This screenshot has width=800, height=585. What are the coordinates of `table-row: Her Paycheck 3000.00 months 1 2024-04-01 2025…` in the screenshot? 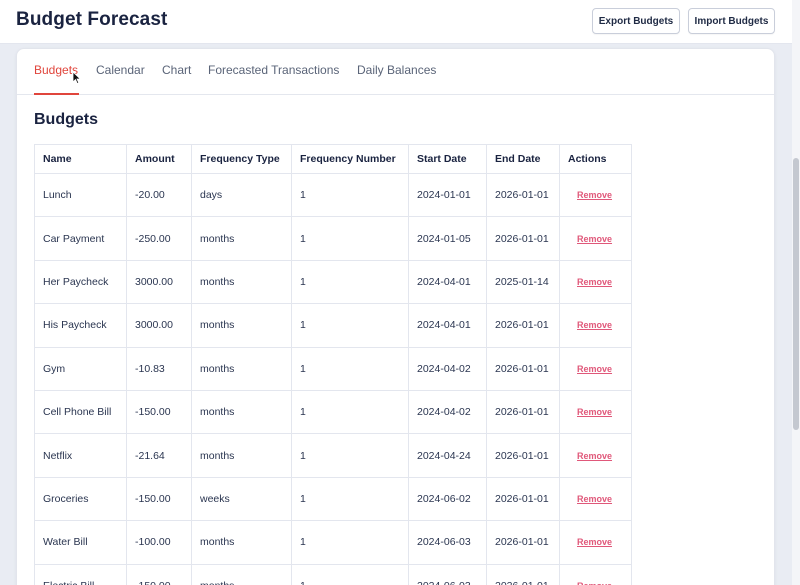 It's located at (333, 282).